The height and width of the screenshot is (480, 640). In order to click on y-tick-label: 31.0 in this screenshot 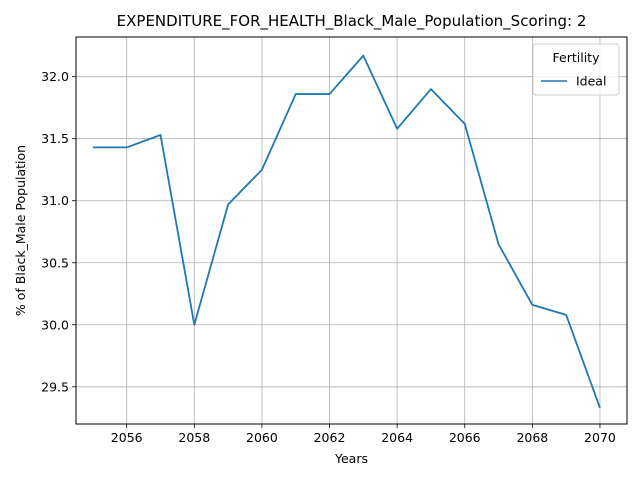, I will do `click(55, 200)`.